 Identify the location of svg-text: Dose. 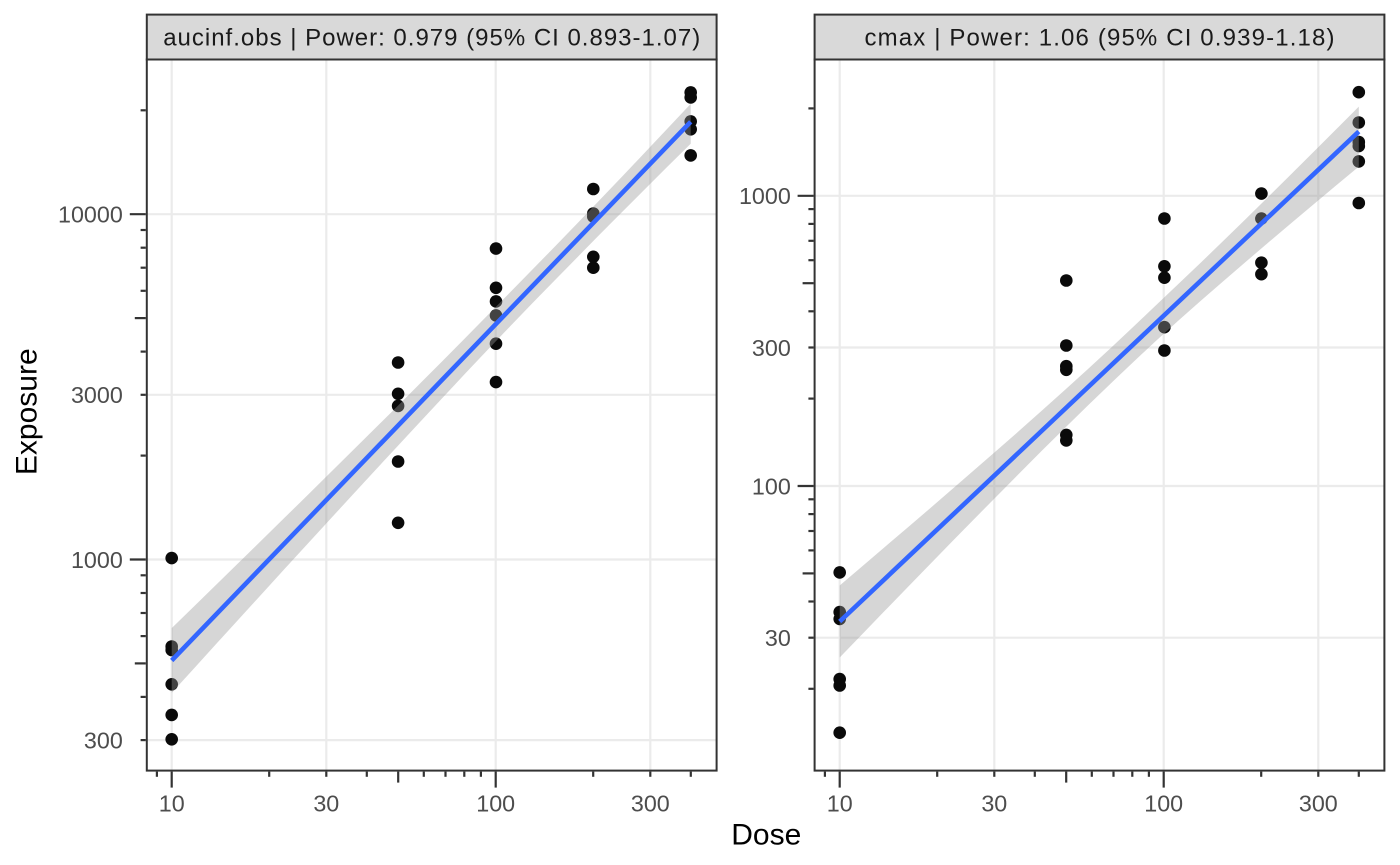
(766, 834).